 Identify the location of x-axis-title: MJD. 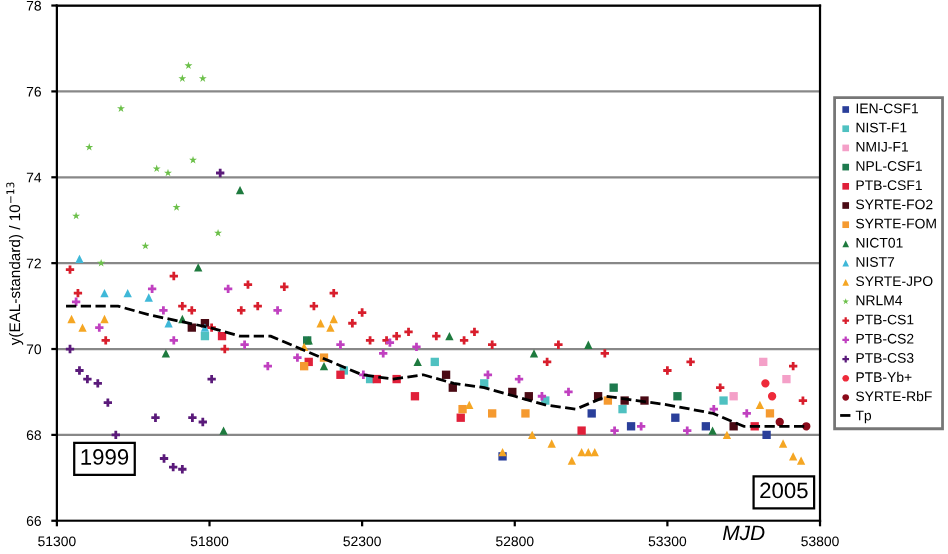
(743, 533).